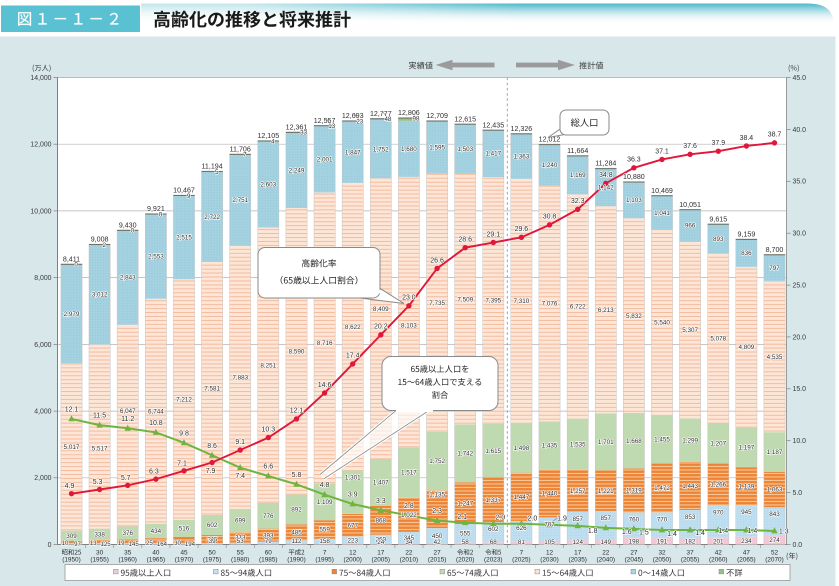 The height and width of the screenshot is (586, 839). What do you see at coordinates (352, 540) in the screenshot?
I see `svg-text: 223` at bounding box center [352, 540].